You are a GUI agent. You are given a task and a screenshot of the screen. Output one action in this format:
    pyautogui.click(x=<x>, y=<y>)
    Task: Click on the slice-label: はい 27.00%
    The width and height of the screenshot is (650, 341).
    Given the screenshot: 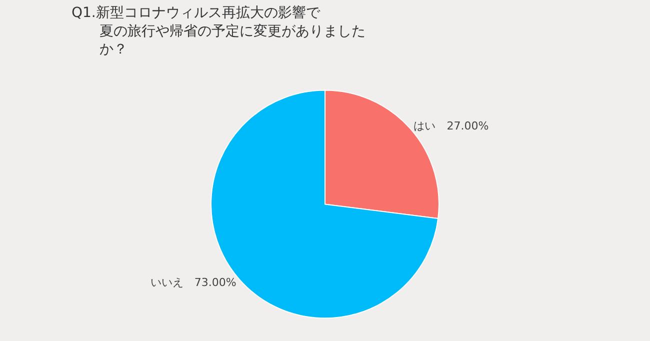 What is the action you would take?
    pyautogui.click(x=451, y=126)
    